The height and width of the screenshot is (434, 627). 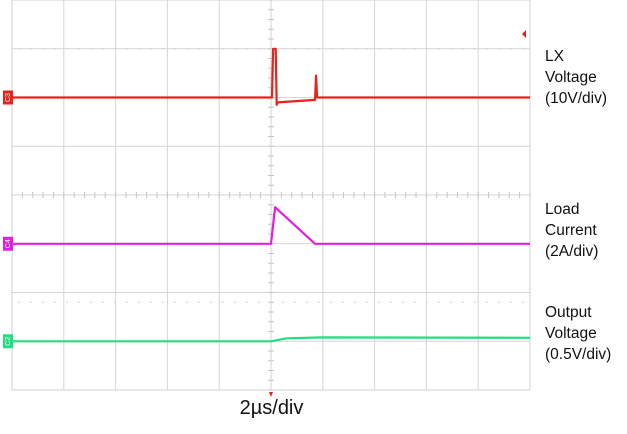 I want to click on channel-tag-c2: C2, so click(x=8, y=341).